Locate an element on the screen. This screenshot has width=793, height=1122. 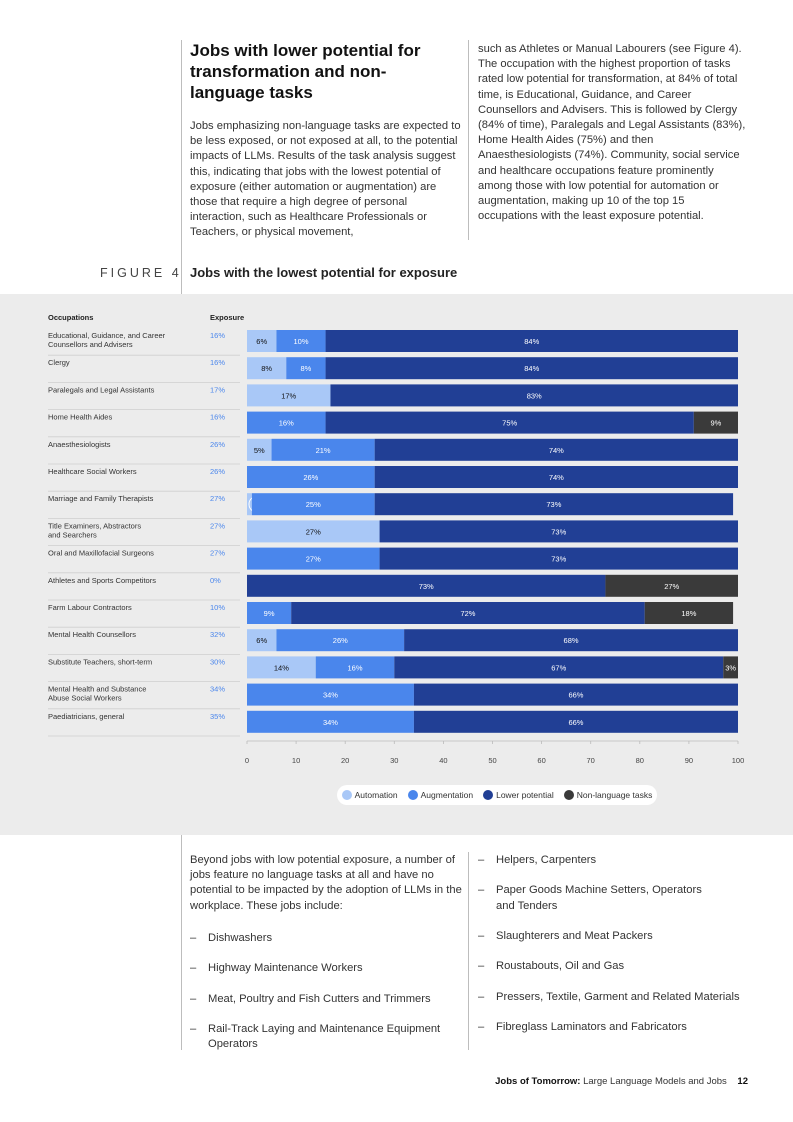
occupation-label: Educational, Guidance, and Career is located at coordinates (107, 335).